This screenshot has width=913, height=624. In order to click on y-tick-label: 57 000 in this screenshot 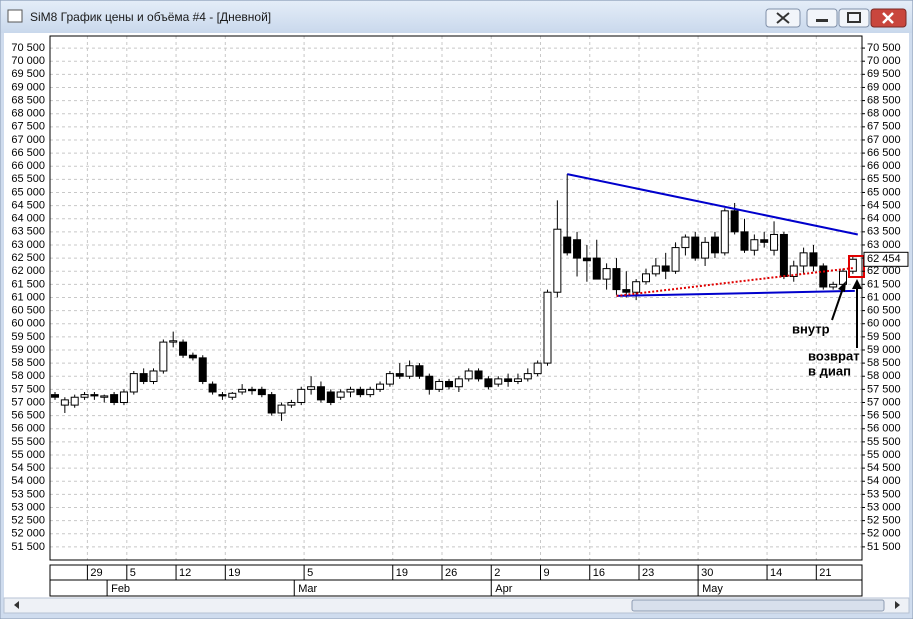, I will do `click(28, 402)`.